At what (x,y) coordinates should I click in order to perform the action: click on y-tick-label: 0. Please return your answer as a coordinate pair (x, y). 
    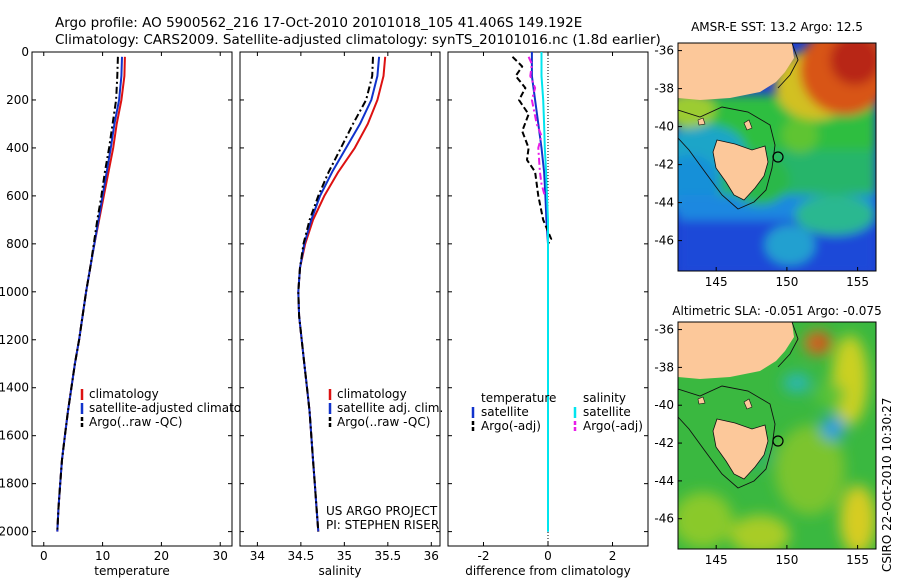
    Looking at the image, I should click on (25, 52).